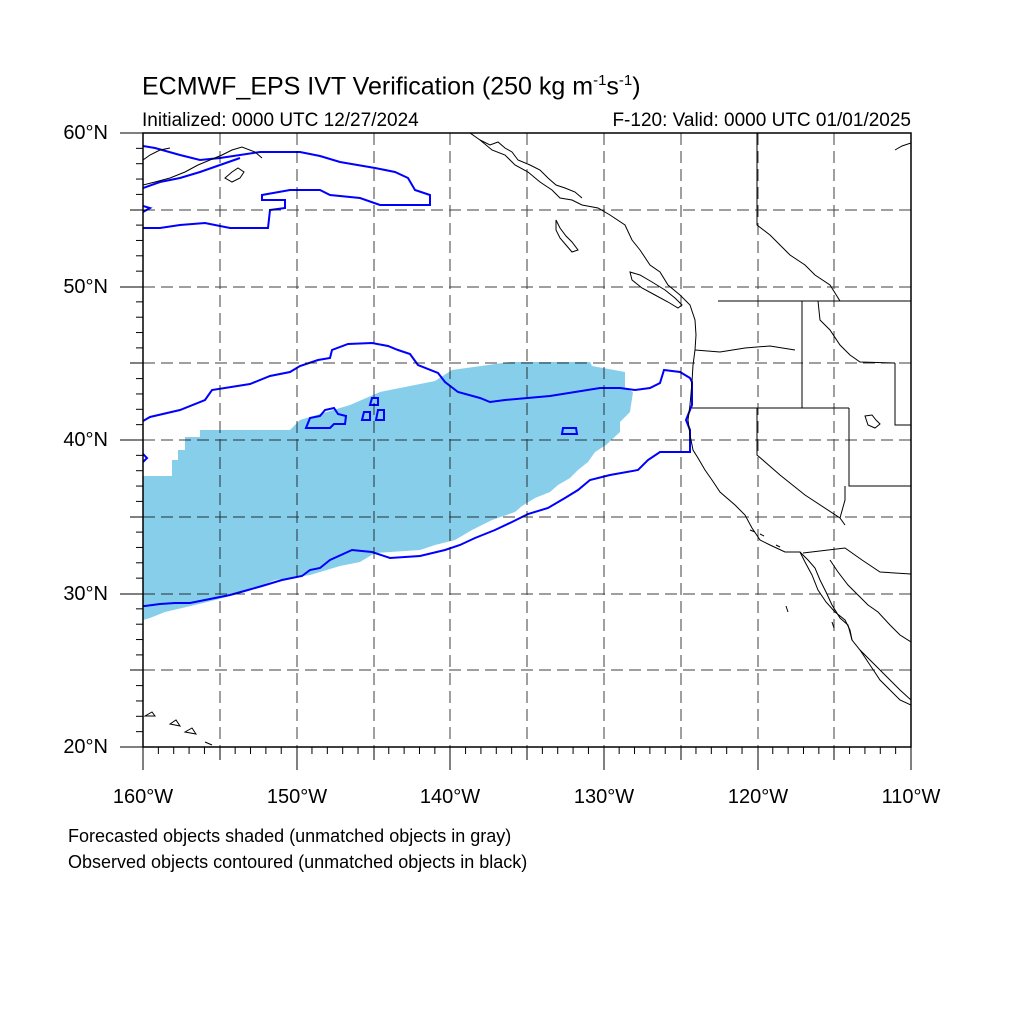 The width and height of the screenshot is (1024, 1024). I want to click on lon-label-140w: 140°W, so click(450, 797).